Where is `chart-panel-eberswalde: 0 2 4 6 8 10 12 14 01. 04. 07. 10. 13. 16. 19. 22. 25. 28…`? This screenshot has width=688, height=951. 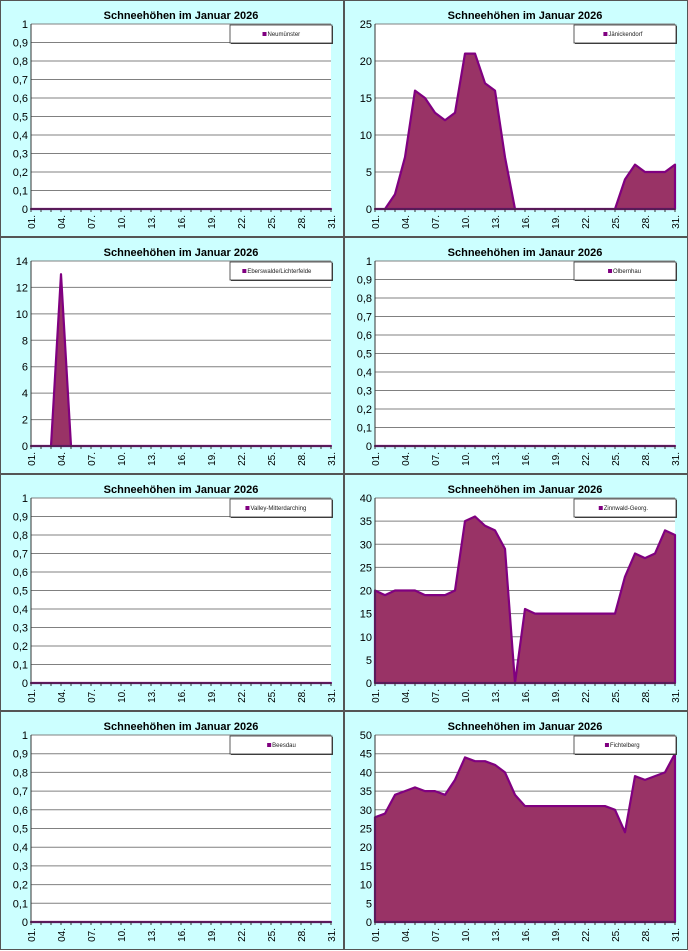
chart-panel-eberswalde: 0 2 4 6 8 10 12 14 01. 04. 07. 10. 13. 16. 19. 22. 25. 28… is located at coordinates (172, 355).